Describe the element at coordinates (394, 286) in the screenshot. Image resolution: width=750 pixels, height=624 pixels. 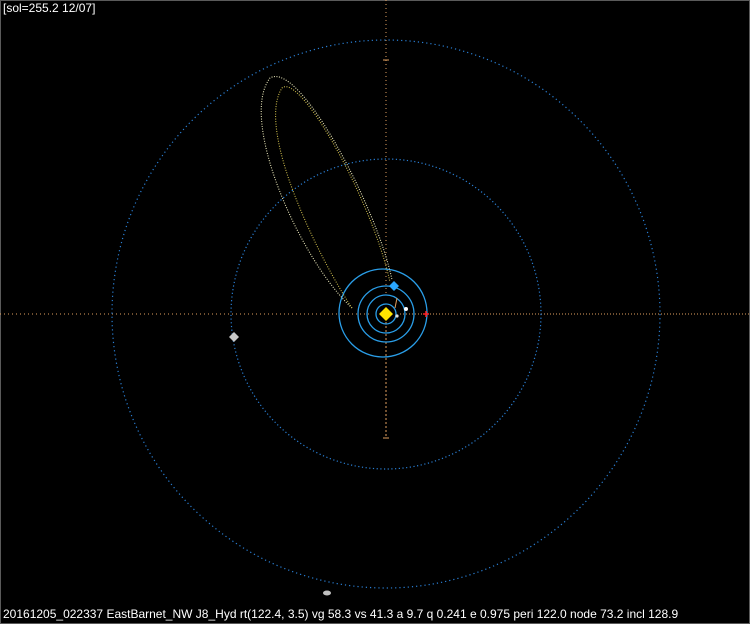
I see `earth-icon` at that location.